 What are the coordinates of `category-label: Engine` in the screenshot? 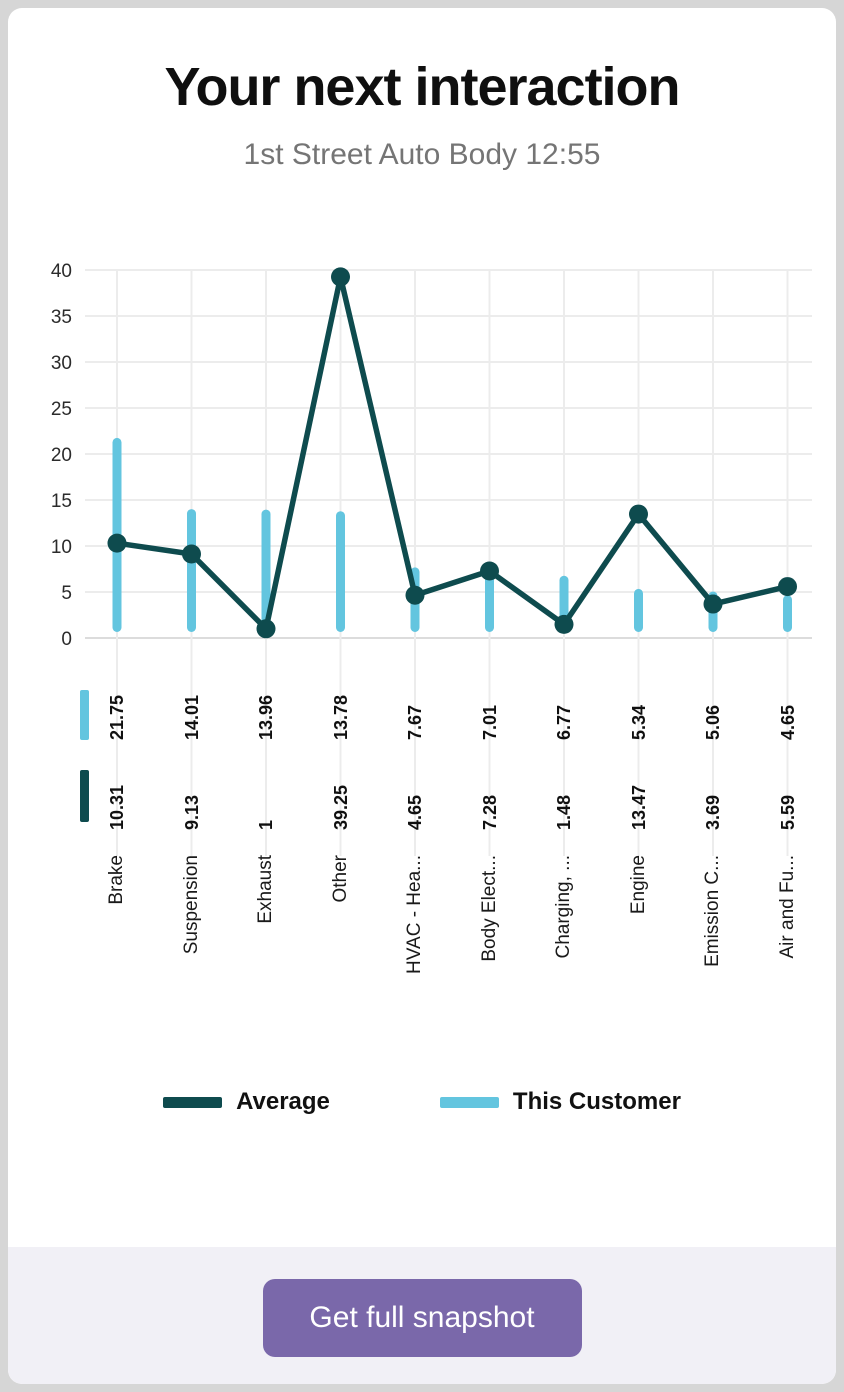 It's located at (638, 885).